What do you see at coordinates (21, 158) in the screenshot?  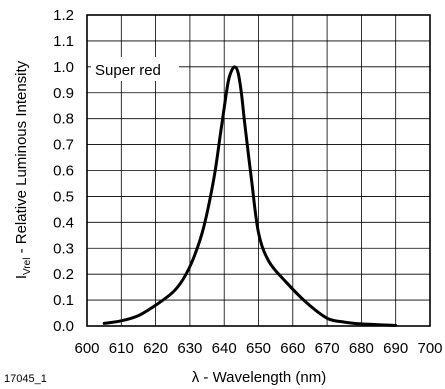 I see `y-axis-title-rest: - Relative Luminous Intensity` at bounding box center [21, 158].